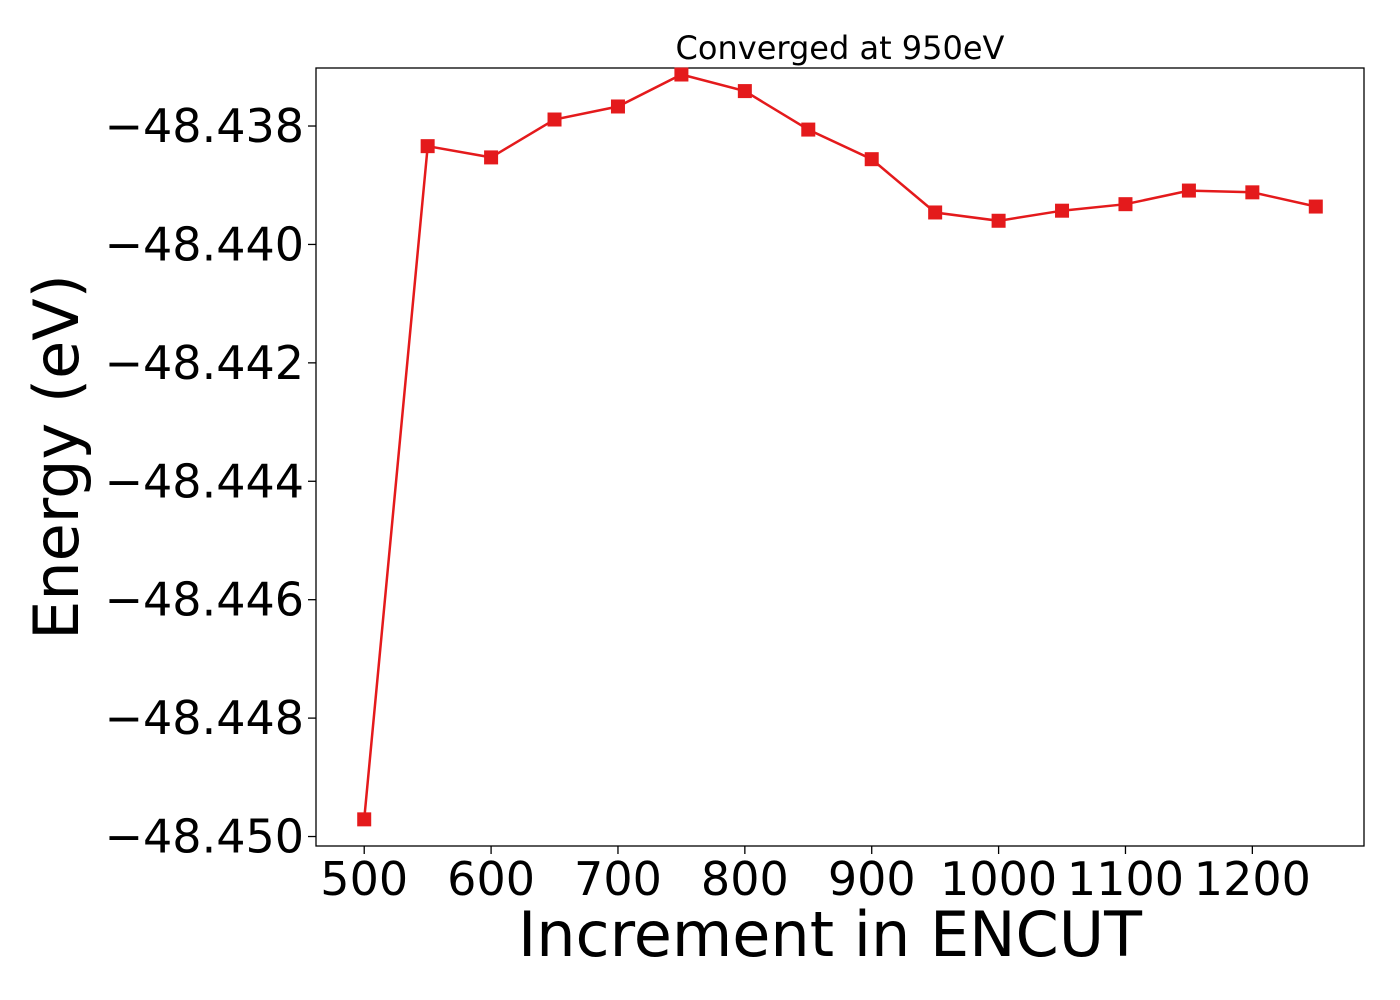 Image resolution: width=1400 pixels, height=1000 pixels. I want to click on x-tick-label: 1100, so click(1125, 879).